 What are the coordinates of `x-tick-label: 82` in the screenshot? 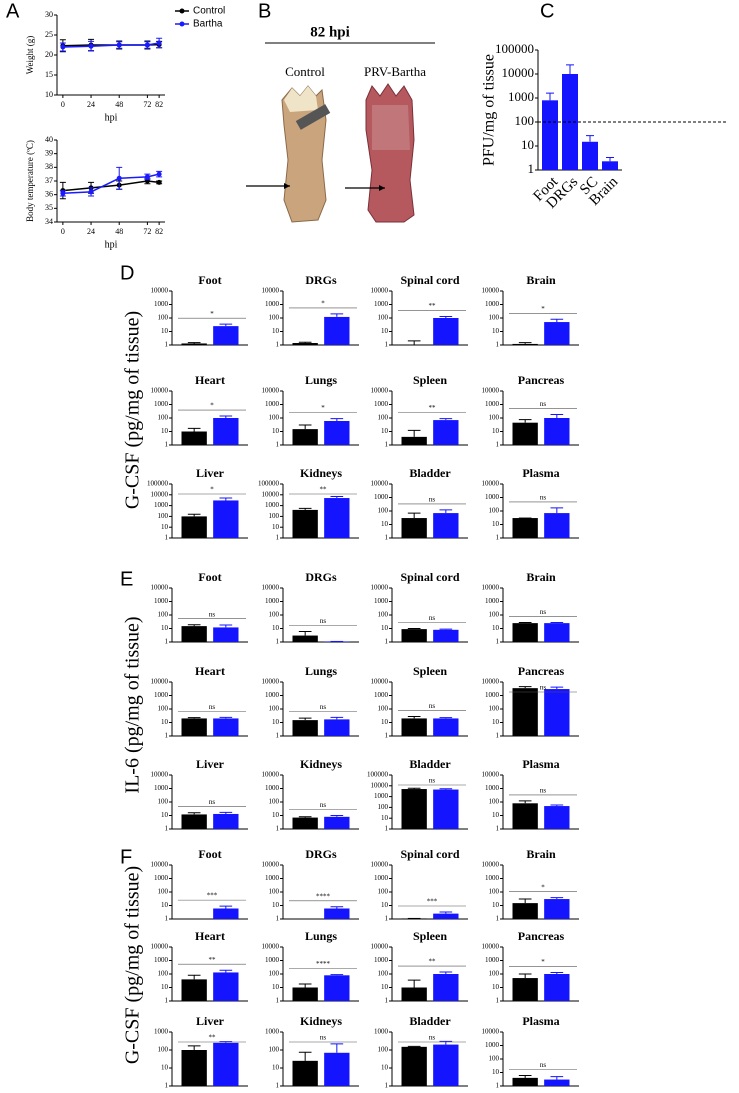 It's located at (159, 231).